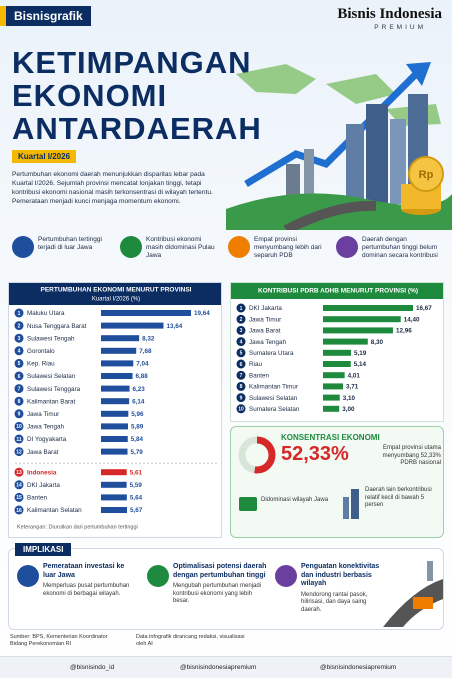 The height and width of the screenshot is (678, 452). Describe the element at coordinates (404, 331) in the screenshot. I see `value-label: 12,96` at that location.